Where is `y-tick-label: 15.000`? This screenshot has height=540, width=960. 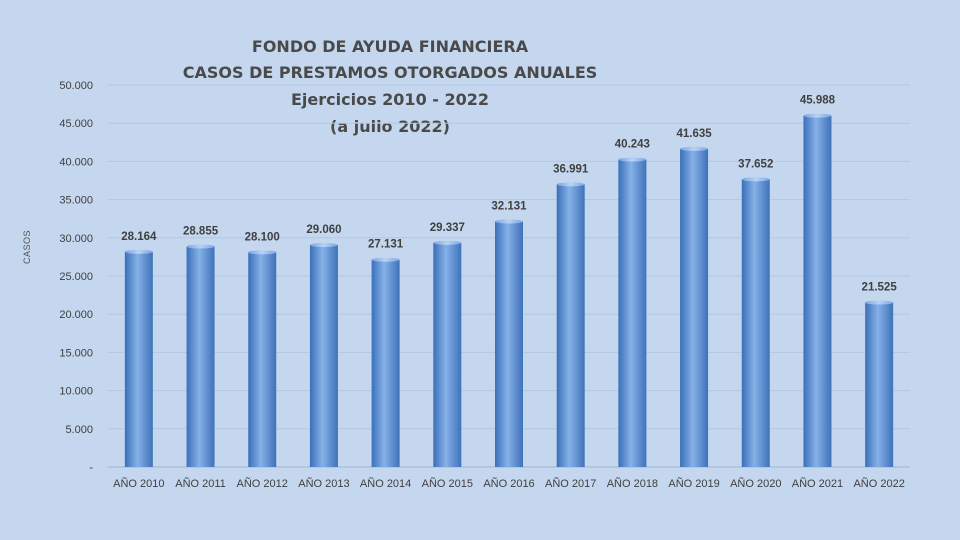 y-tick-label: 15.000 is located at coordinates (76, 353).